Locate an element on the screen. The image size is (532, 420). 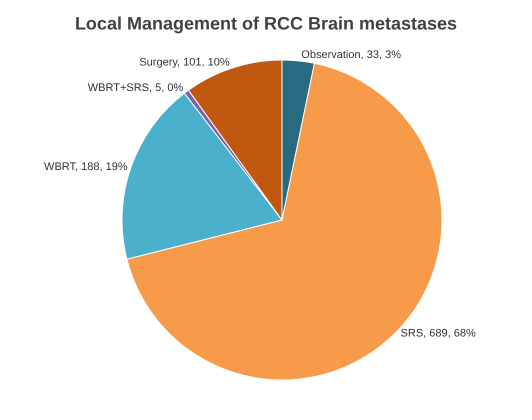
slice-label: WBRT, 188, 19% is located at coordinates (86, 166).